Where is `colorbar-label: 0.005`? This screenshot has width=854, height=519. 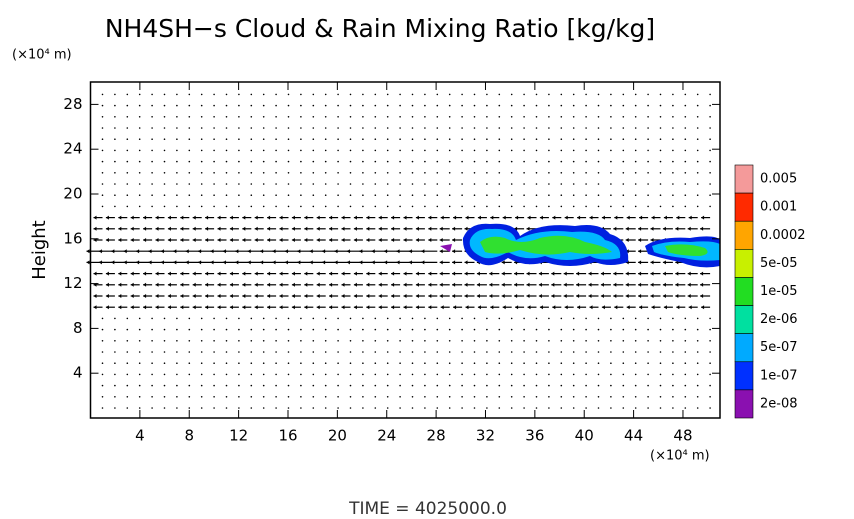 colorbar-label: 0.005 is located at coordinates (778, 179).